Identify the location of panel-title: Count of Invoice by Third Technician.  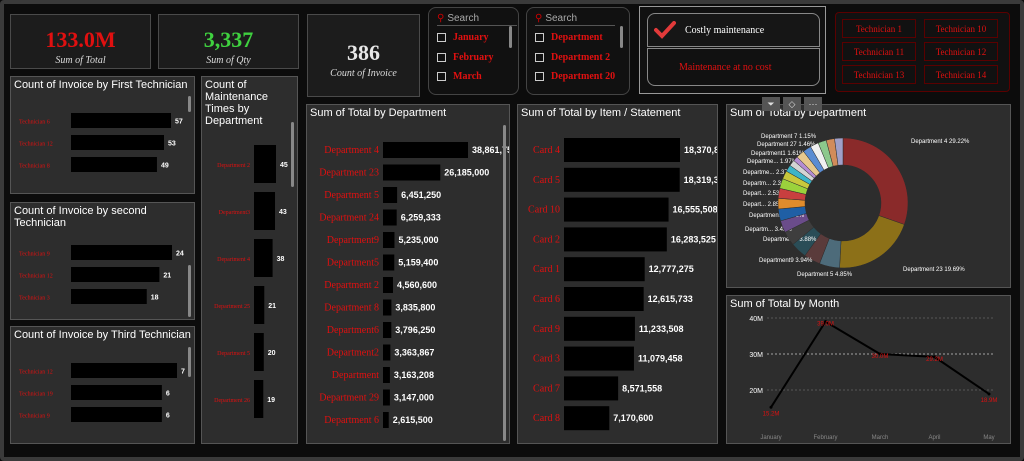
(102, 335).